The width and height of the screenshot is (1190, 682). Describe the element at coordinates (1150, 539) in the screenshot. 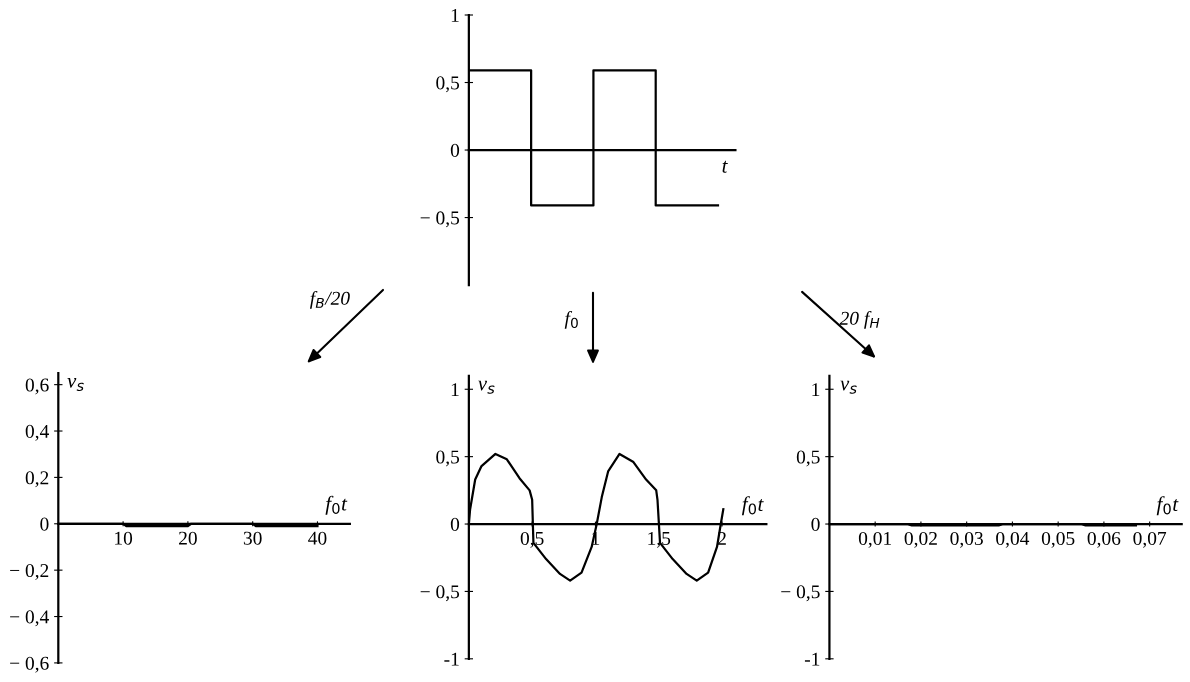

I see `x-tick-label: 0,07` at that location.